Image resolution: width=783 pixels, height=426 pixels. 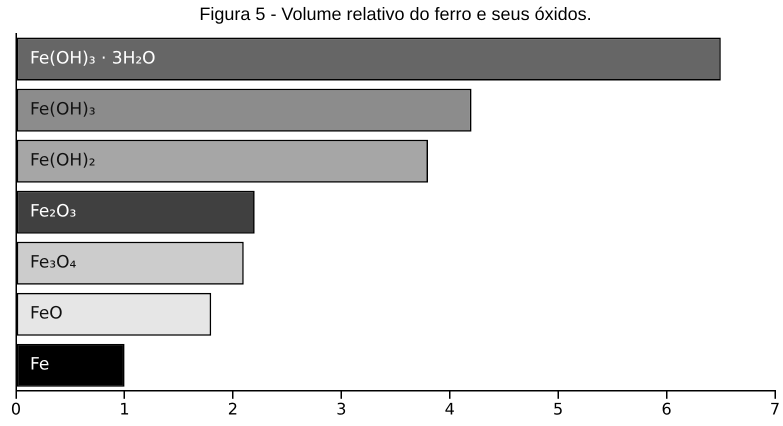 I want to click on x-tick-label: 7, so click(x=775, y=409).